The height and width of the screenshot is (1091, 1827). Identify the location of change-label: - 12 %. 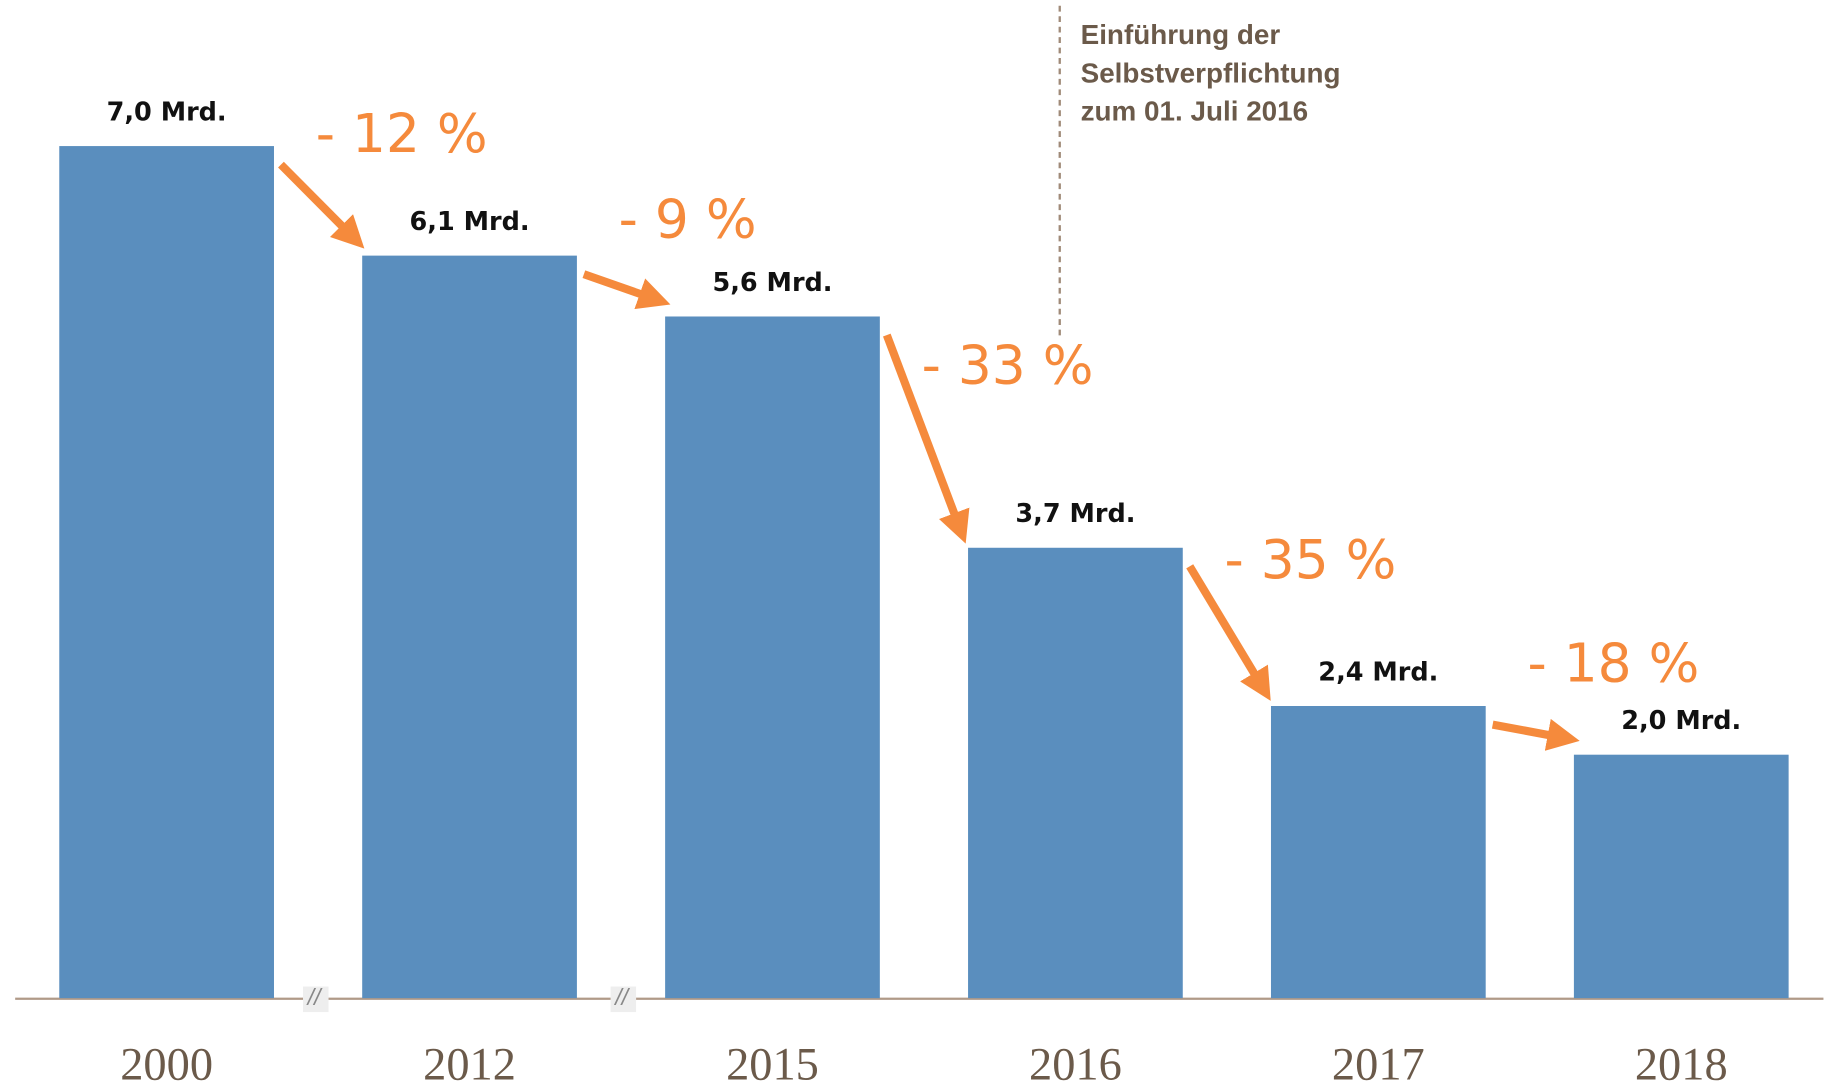
(402, 133).